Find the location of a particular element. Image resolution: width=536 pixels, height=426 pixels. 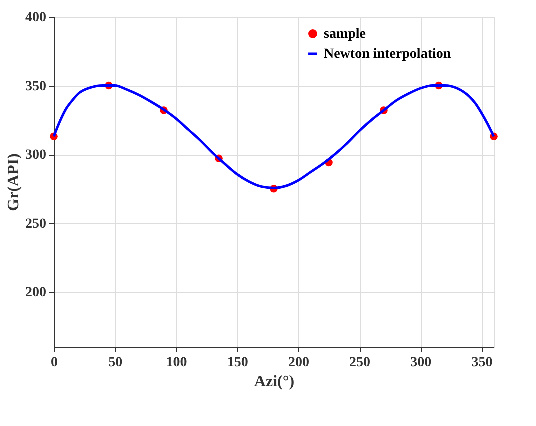

x-tick-label: 50 is located at coordinates (115, 363).